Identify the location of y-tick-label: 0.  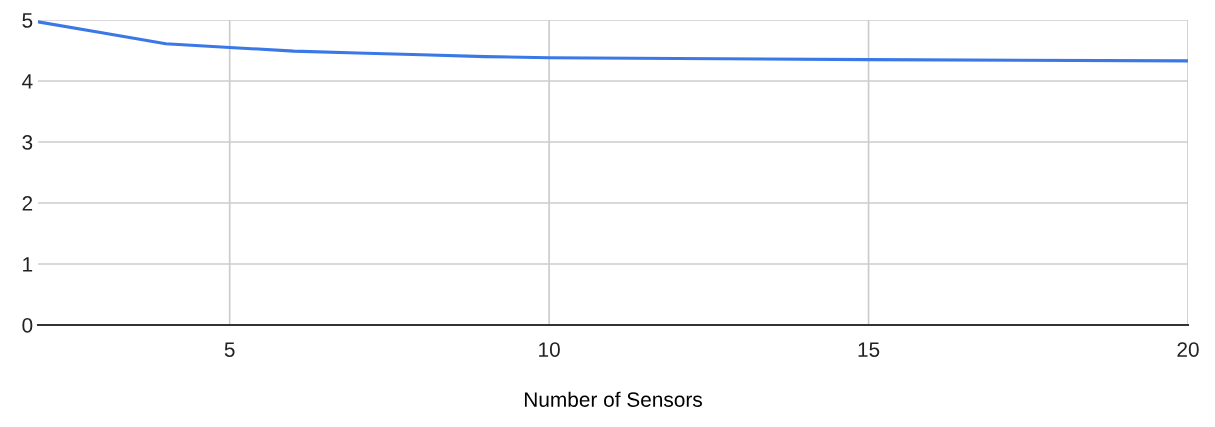
(27, 325).